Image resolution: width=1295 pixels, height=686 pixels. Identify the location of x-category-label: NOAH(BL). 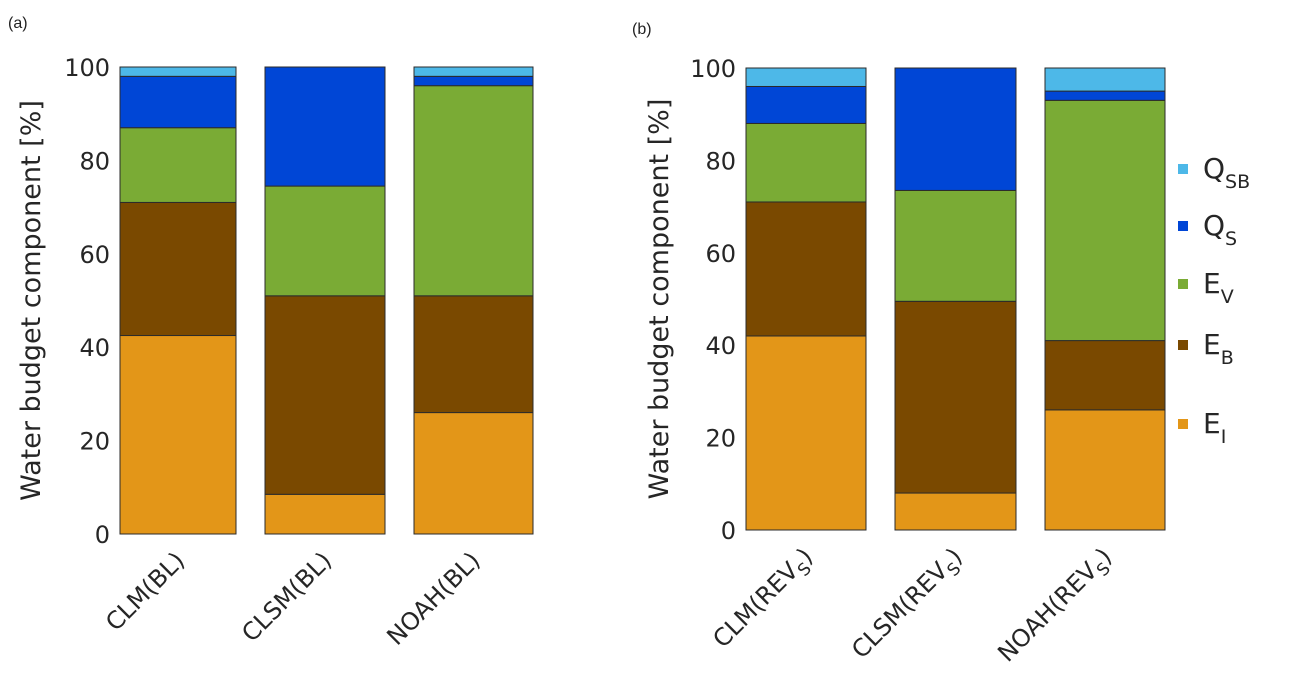
(433, 598).